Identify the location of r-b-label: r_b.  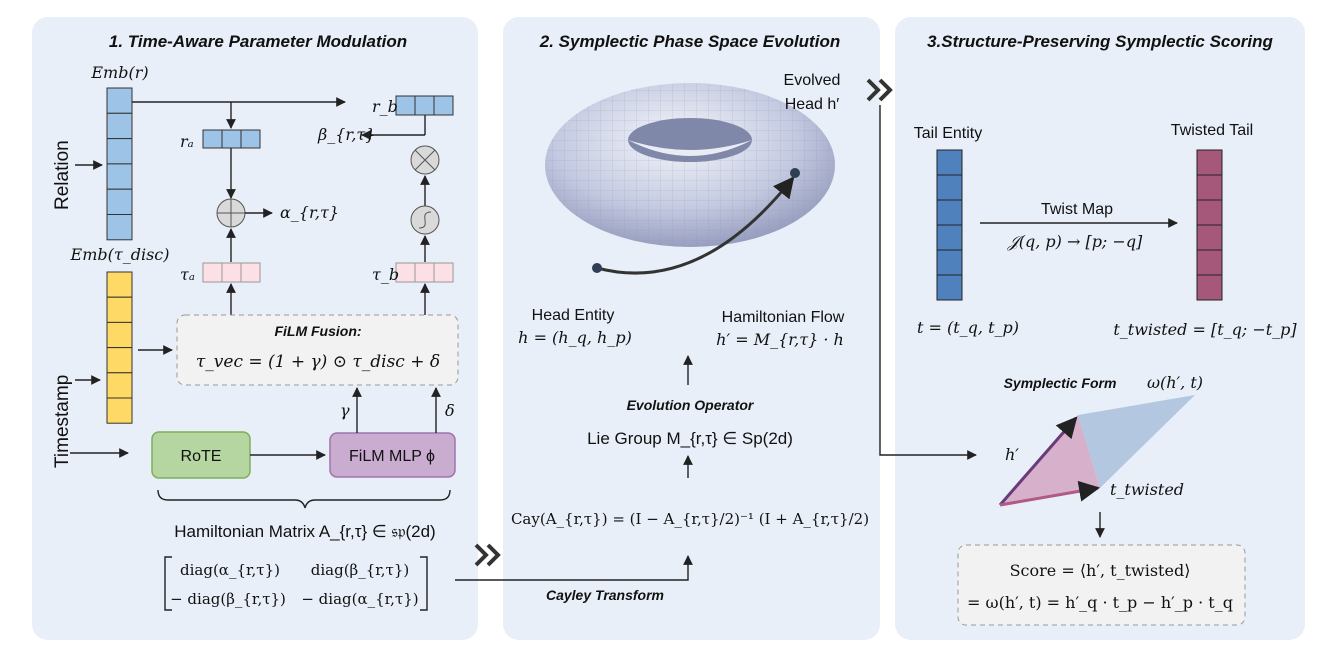
(385, 106).